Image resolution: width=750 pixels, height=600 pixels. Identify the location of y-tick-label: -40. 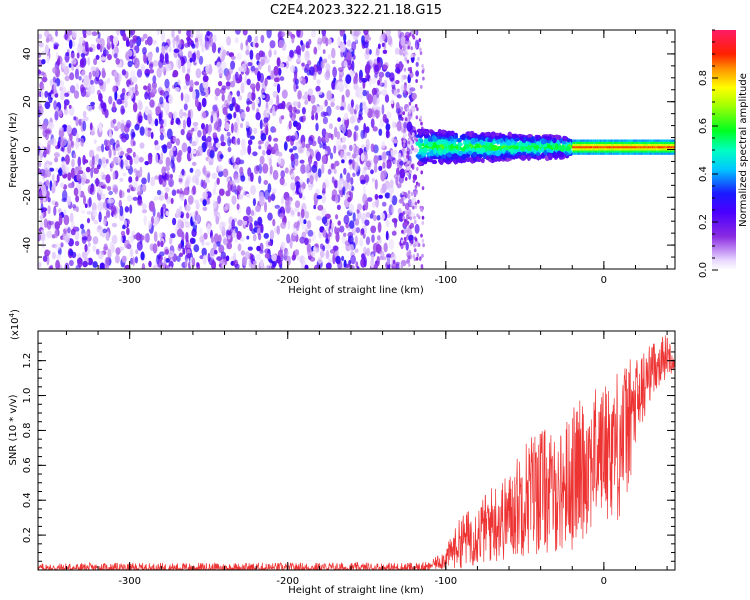
(27, 245).